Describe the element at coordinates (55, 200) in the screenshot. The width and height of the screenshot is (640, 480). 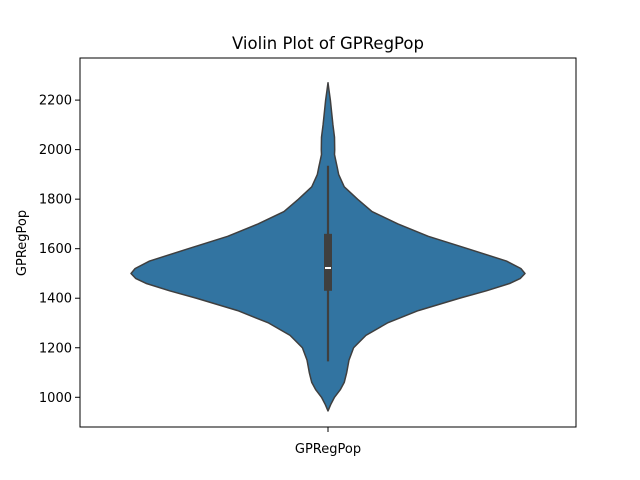
I see `y-tick-label: 1800` at that location.